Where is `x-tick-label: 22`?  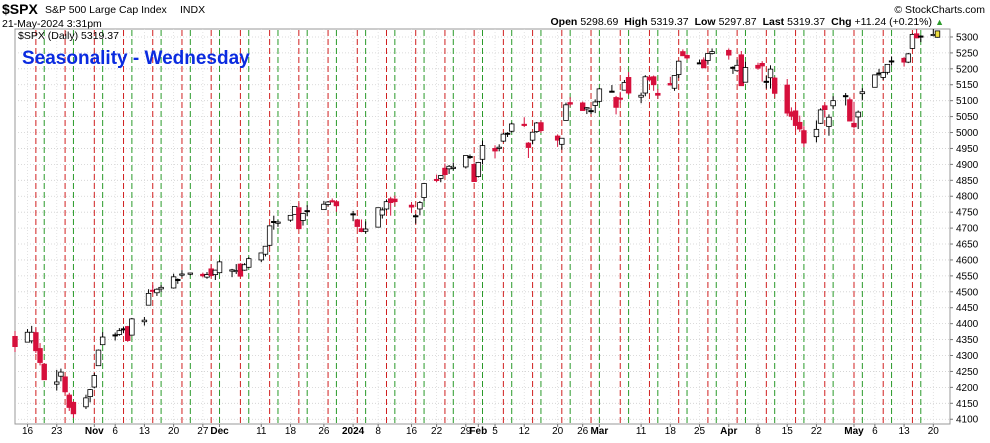 x-tick-label: 22 is located at coordinates (817, 431).